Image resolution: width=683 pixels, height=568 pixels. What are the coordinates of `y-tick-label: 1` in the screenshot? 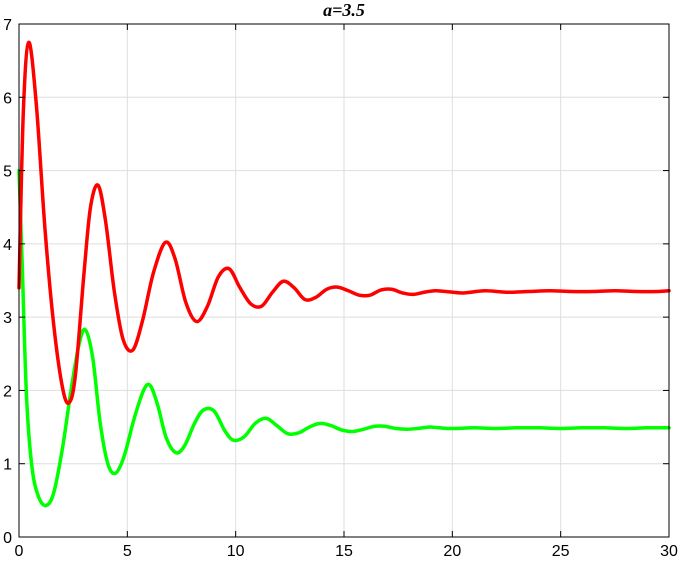 It's located at (7, 465).